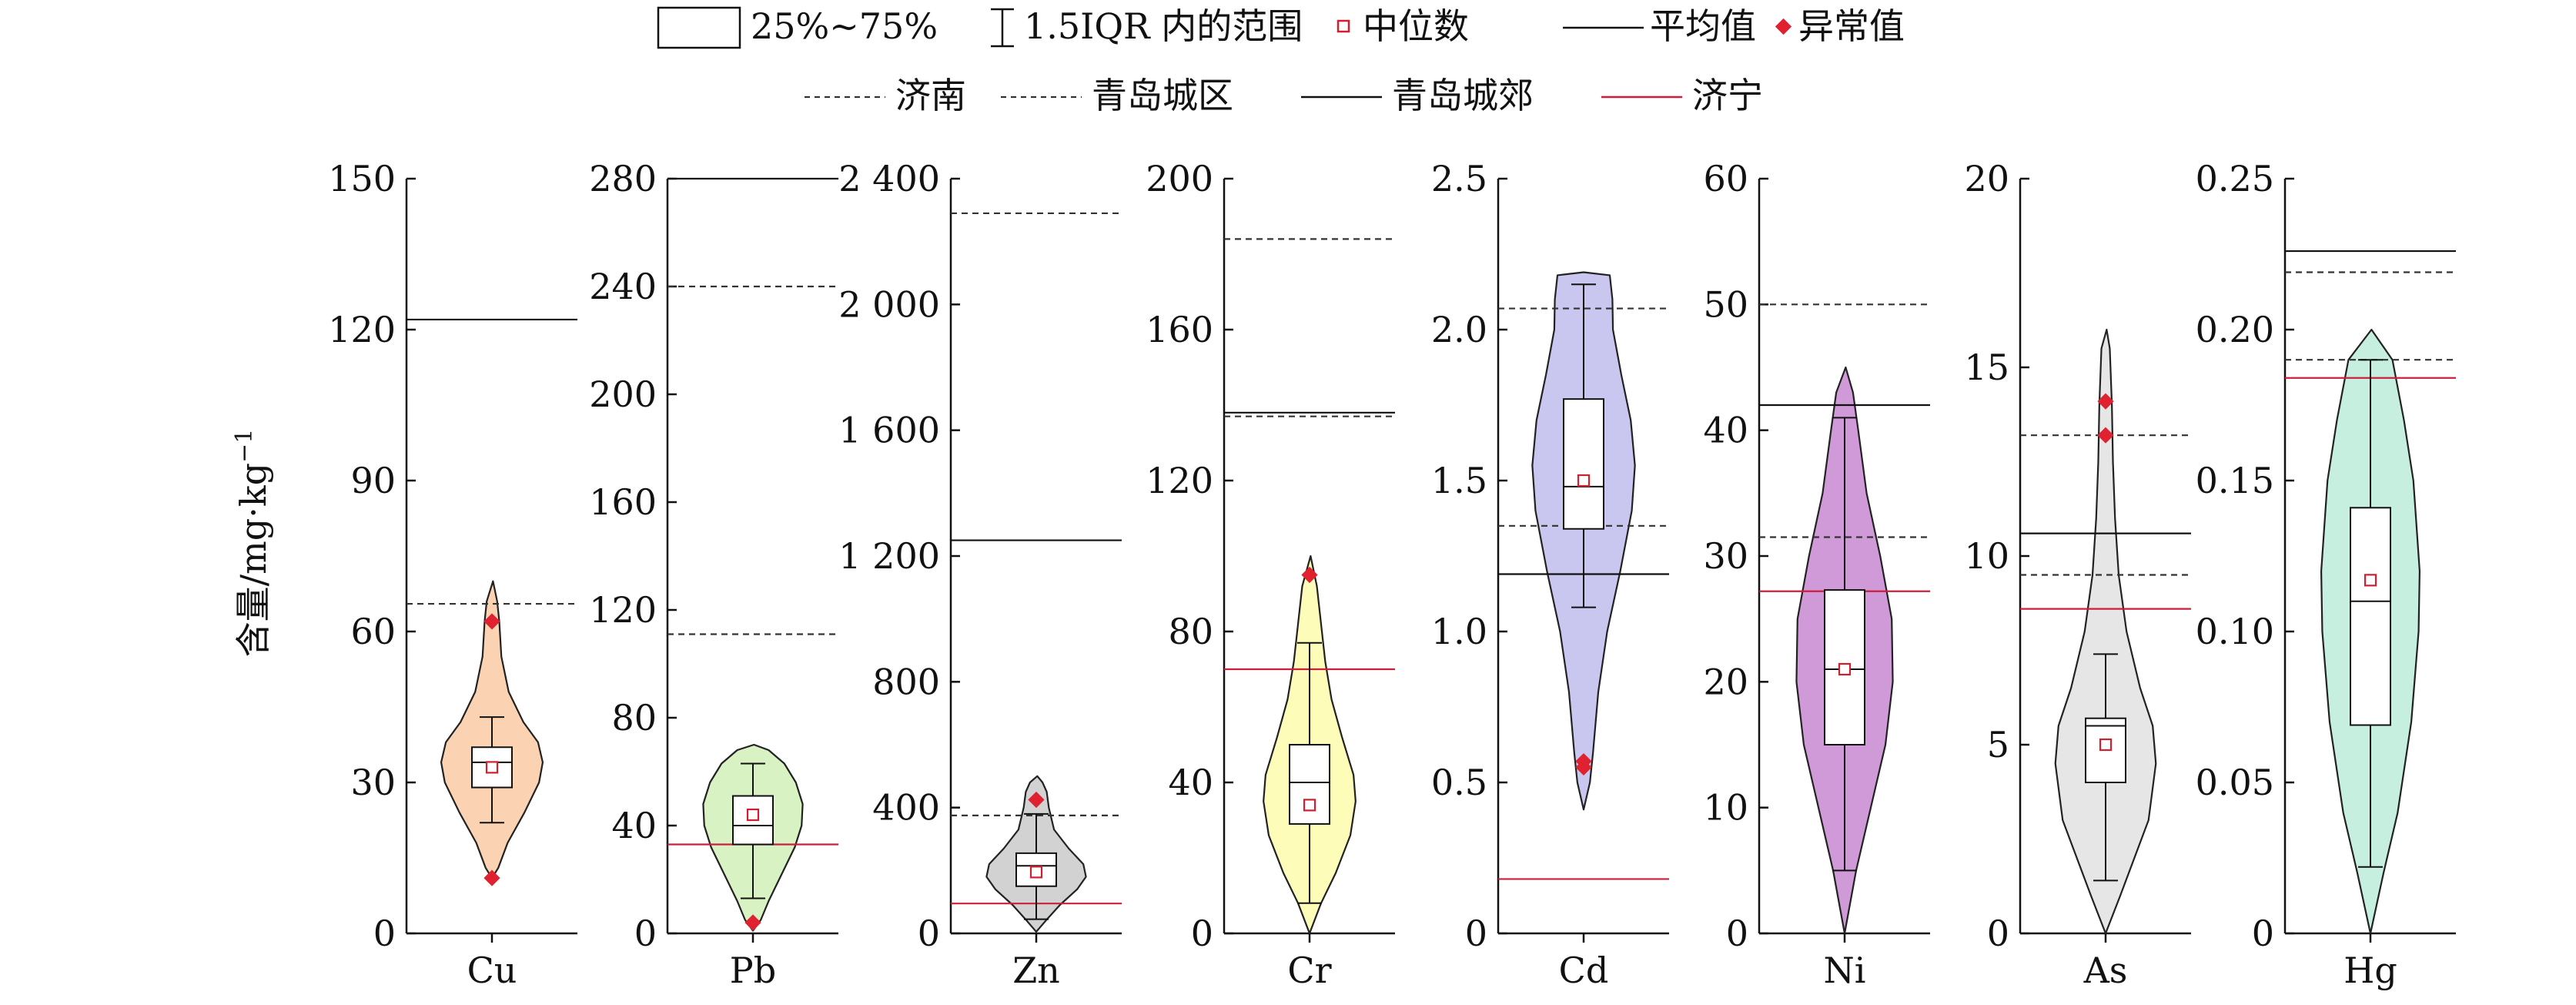  What do you see at coordinates (1550, 574) in the screenshot?
I see `panel-cd: Cd 0 0.5 1.0 1.5 2.0 2.5` at bounding box center [1550, 574].